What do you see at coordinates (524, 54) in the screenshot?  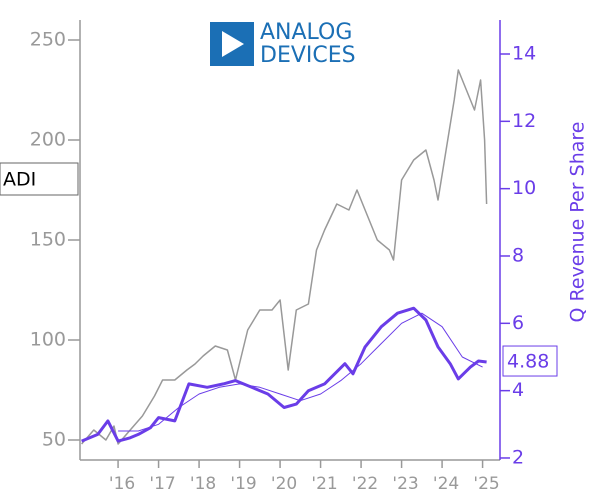 I see `y2-tick-label: 14` at bounding box center [524, 54].